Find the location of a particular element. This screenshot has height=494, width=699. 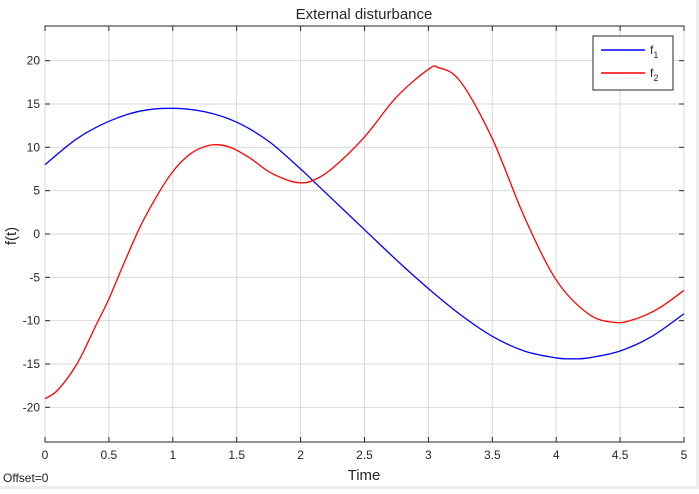

x-tick-label: 5 is located at coordinates (684, 455).